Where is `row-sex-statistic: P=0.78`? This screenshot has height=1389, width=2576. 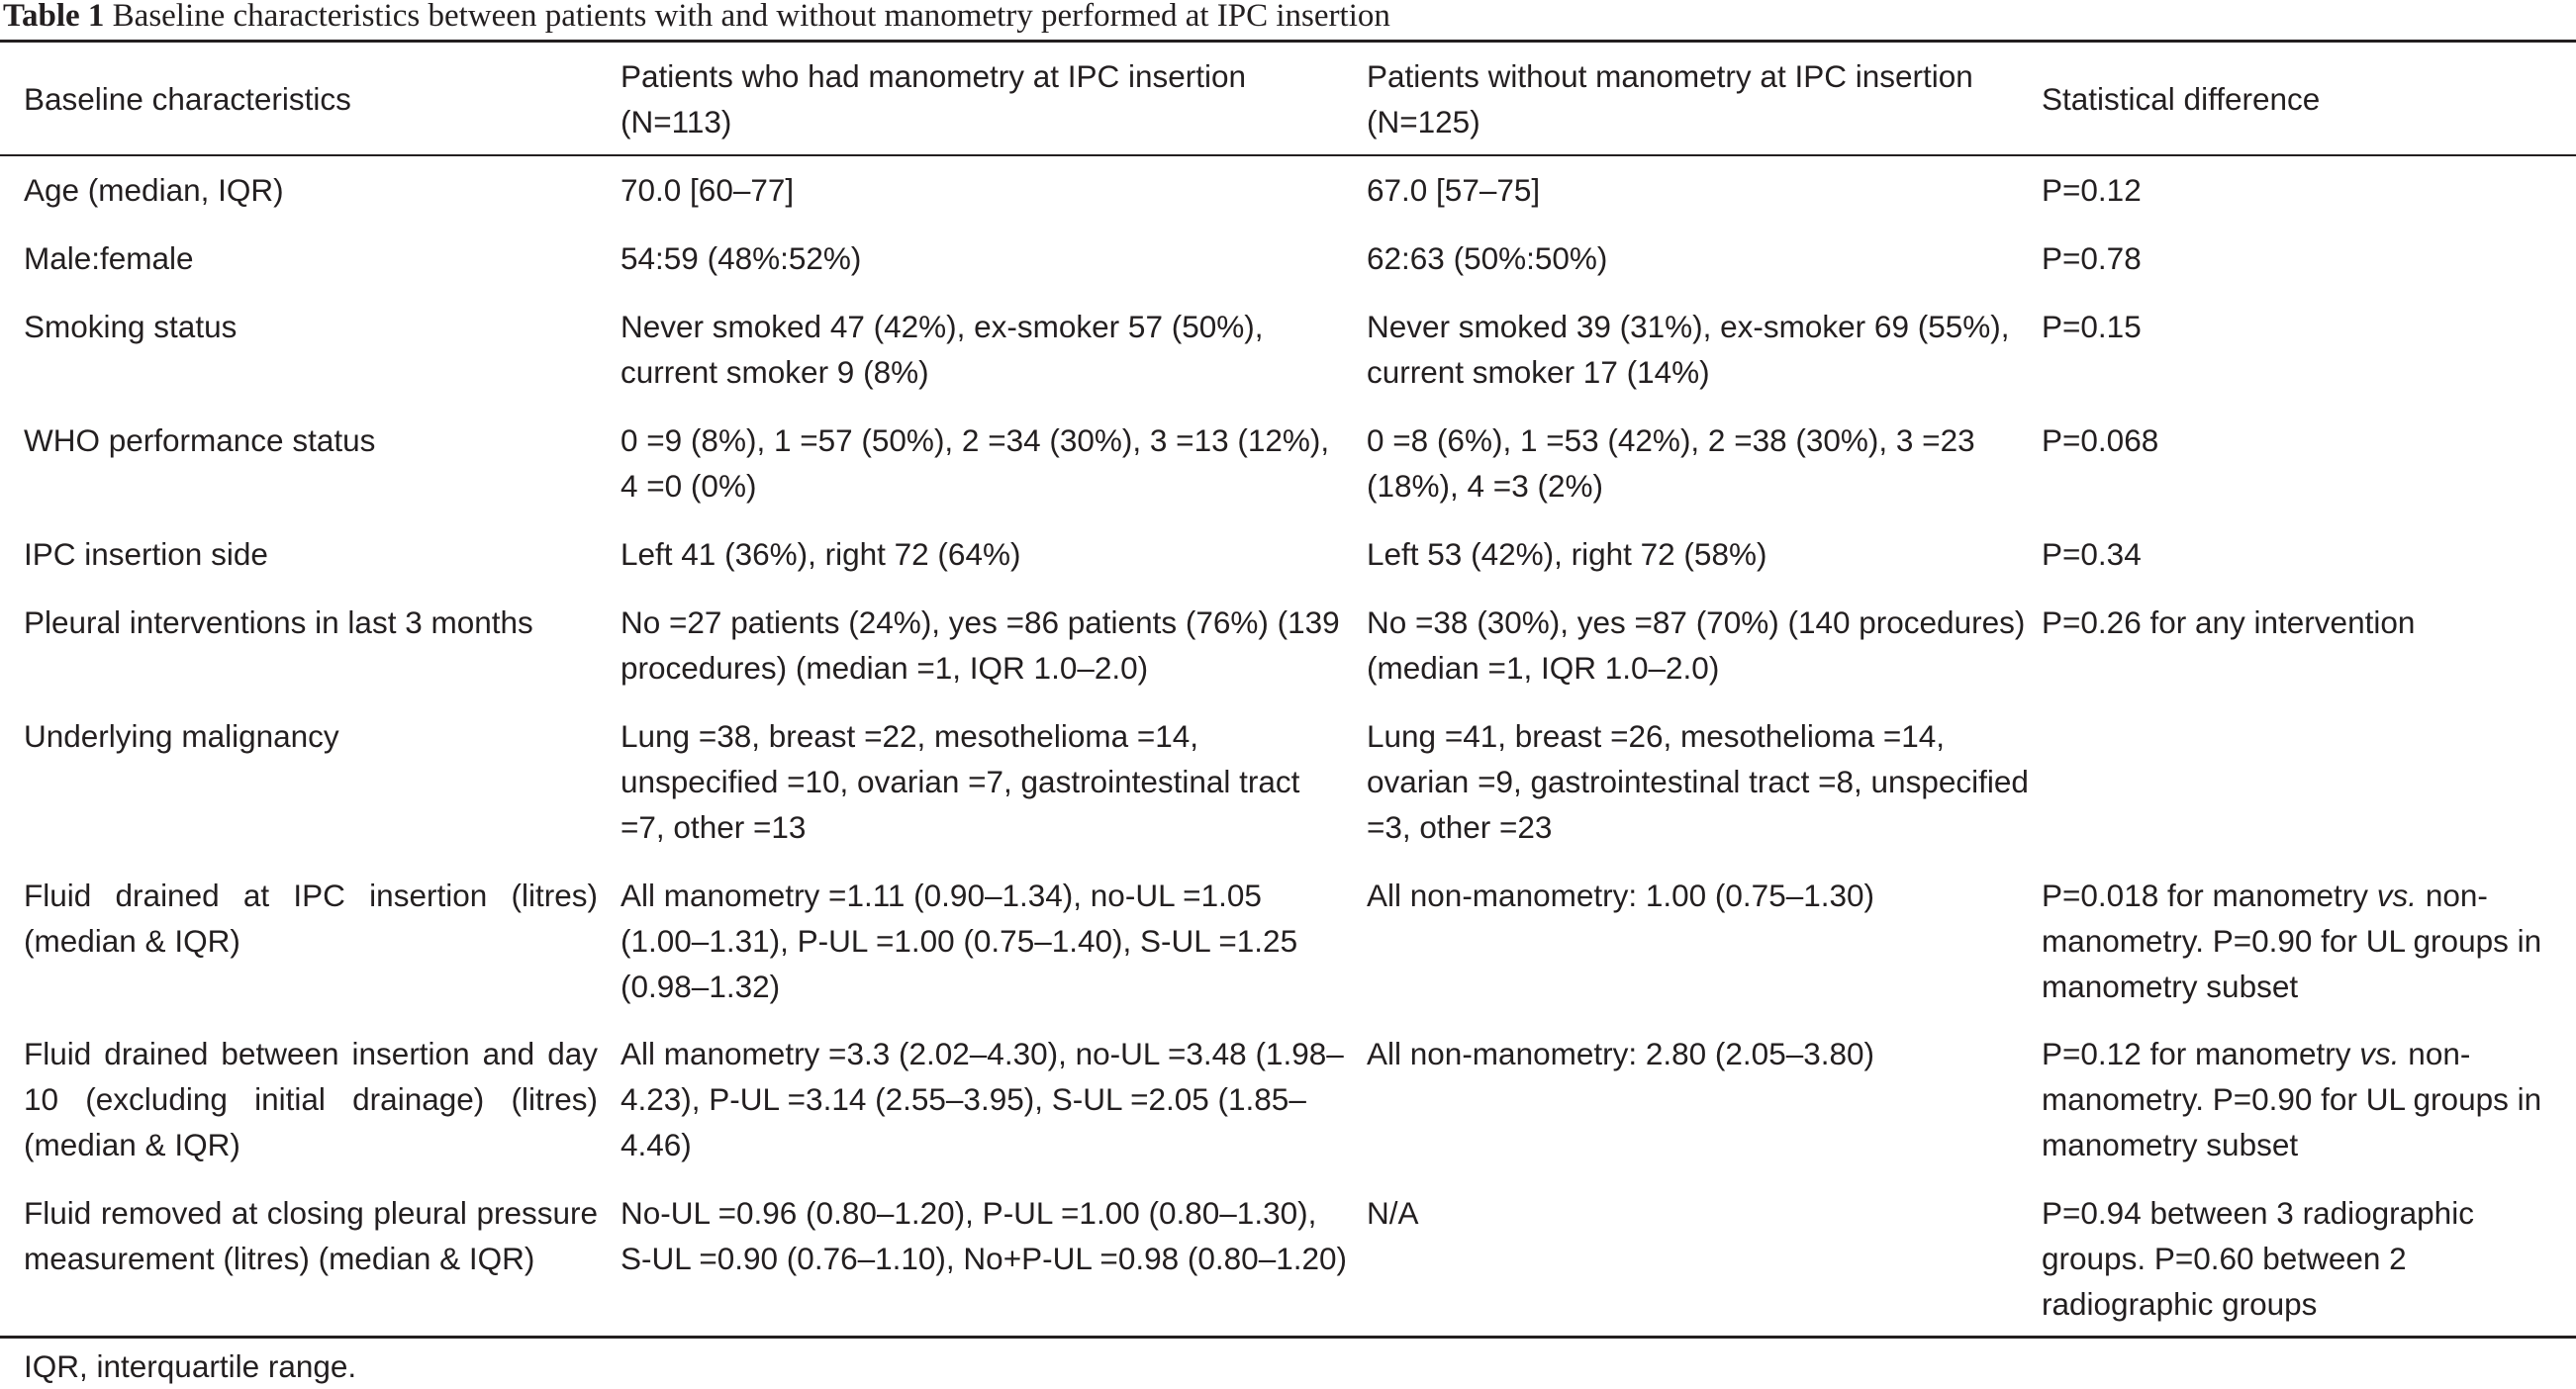 row-sex-statistic: P=0.78 is located at coordinates (2092, 258).